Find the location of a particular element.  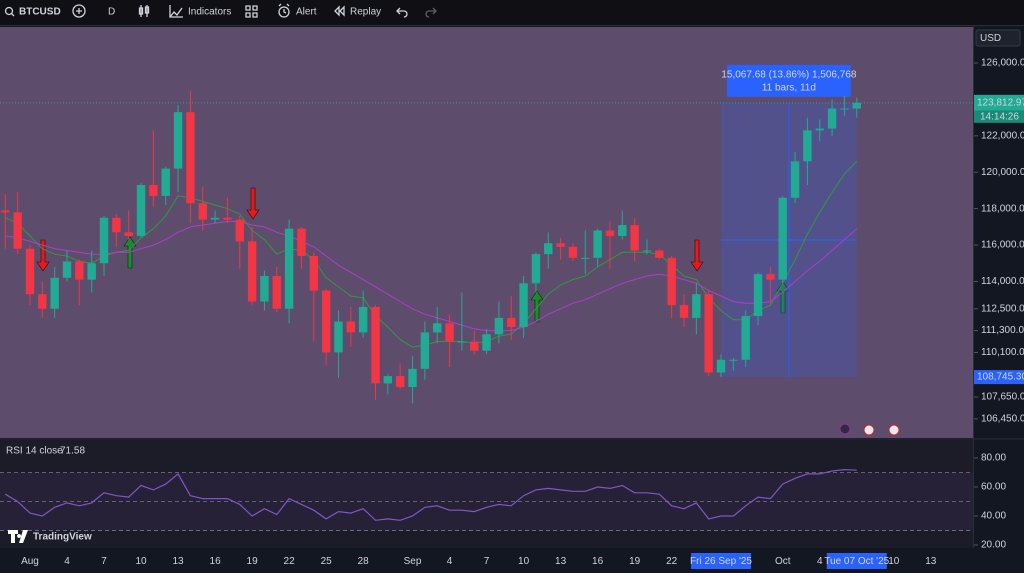

search-icon-handle is located at coordinates (13, 15).